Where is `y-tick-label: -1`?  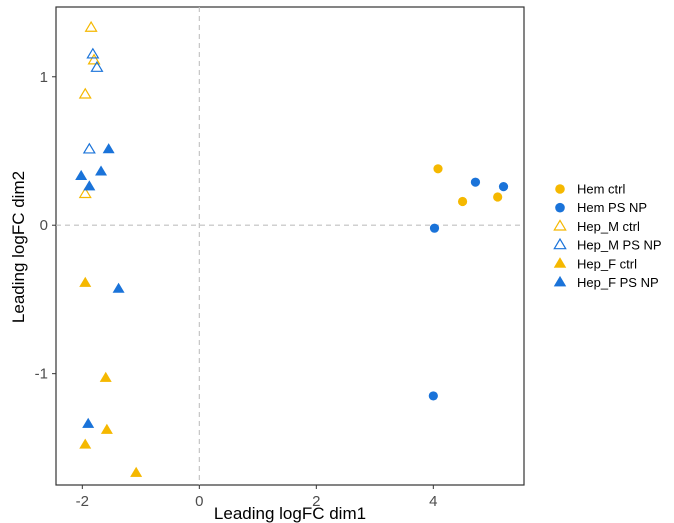 y-tick-label: -1 is located at coordinates (41, 374).